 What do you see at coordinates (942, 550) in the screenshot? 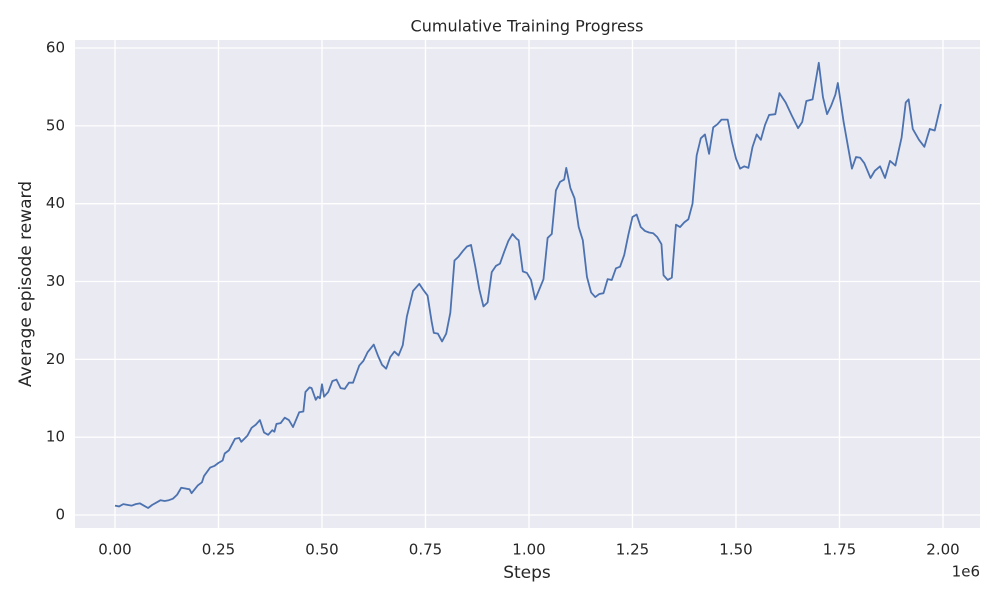
I see `x-tick-label: 2.00` at bounding box center [942, 550].